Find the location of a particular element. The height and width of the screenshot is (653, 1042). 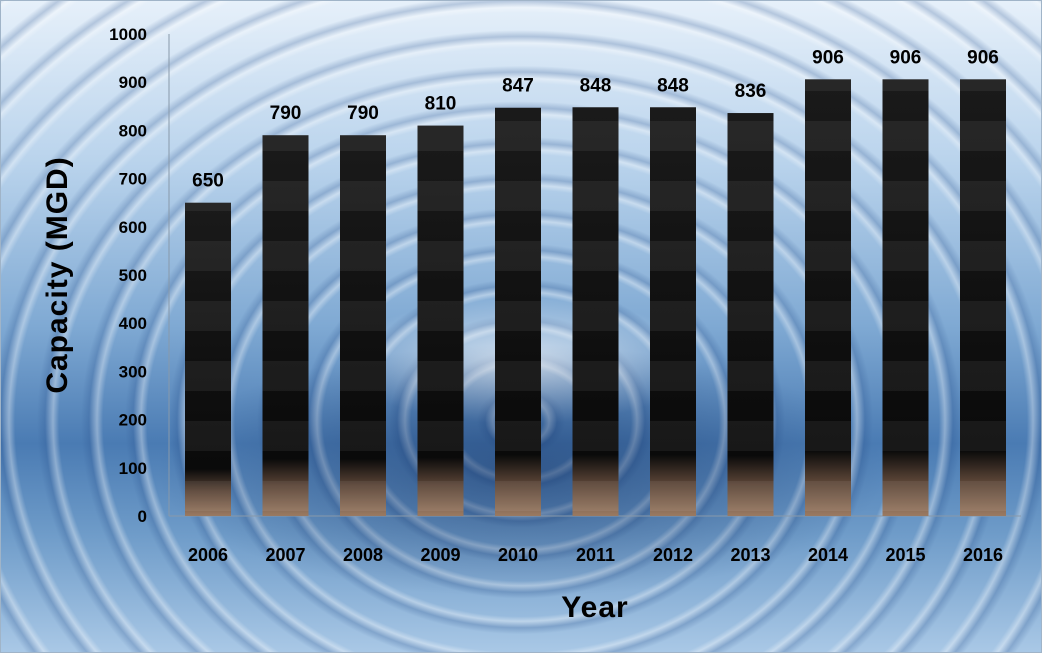

bar-2016 is located at coordinates (983, 298).